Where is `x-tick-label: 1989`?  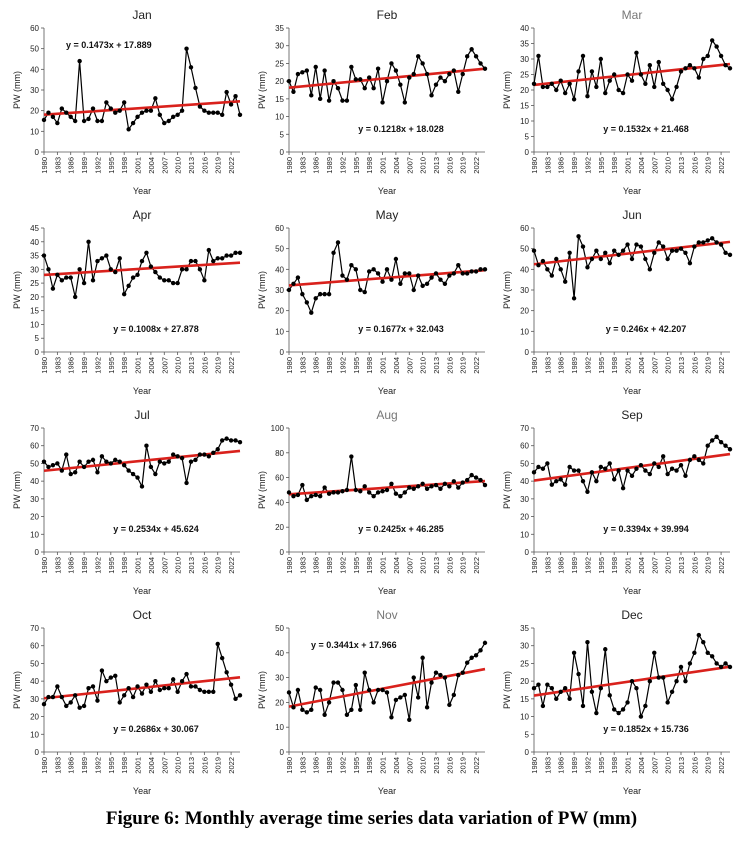 x-tick-label: 1989 is located at coordinates (574, 765).